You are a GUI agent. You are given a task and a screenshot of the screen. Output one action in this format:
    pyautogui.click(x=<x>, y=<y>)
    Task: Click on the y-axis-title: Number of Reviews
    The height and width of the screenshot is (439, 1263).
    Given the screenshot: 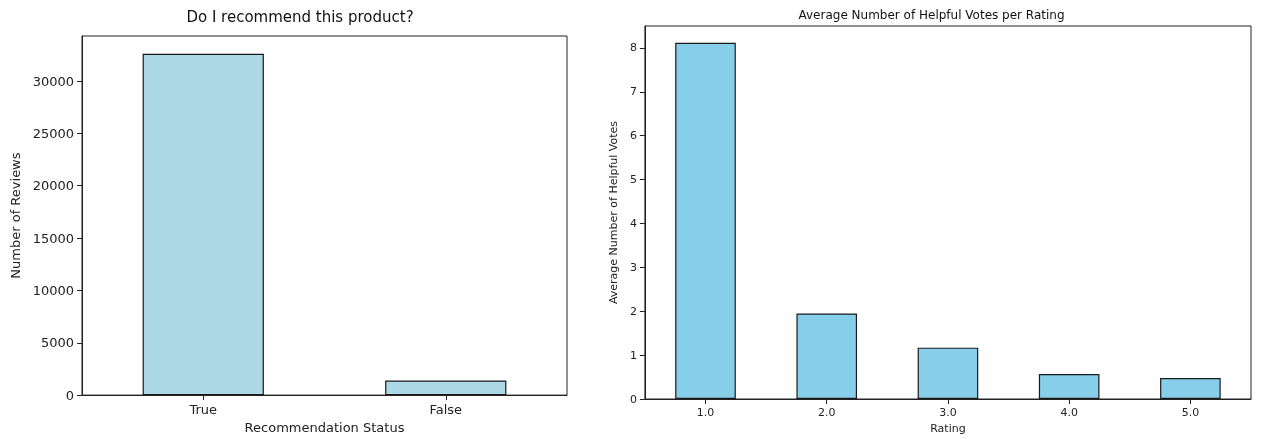 What is the action you would take?
    pyautogui.click(x=15, y=215)
    